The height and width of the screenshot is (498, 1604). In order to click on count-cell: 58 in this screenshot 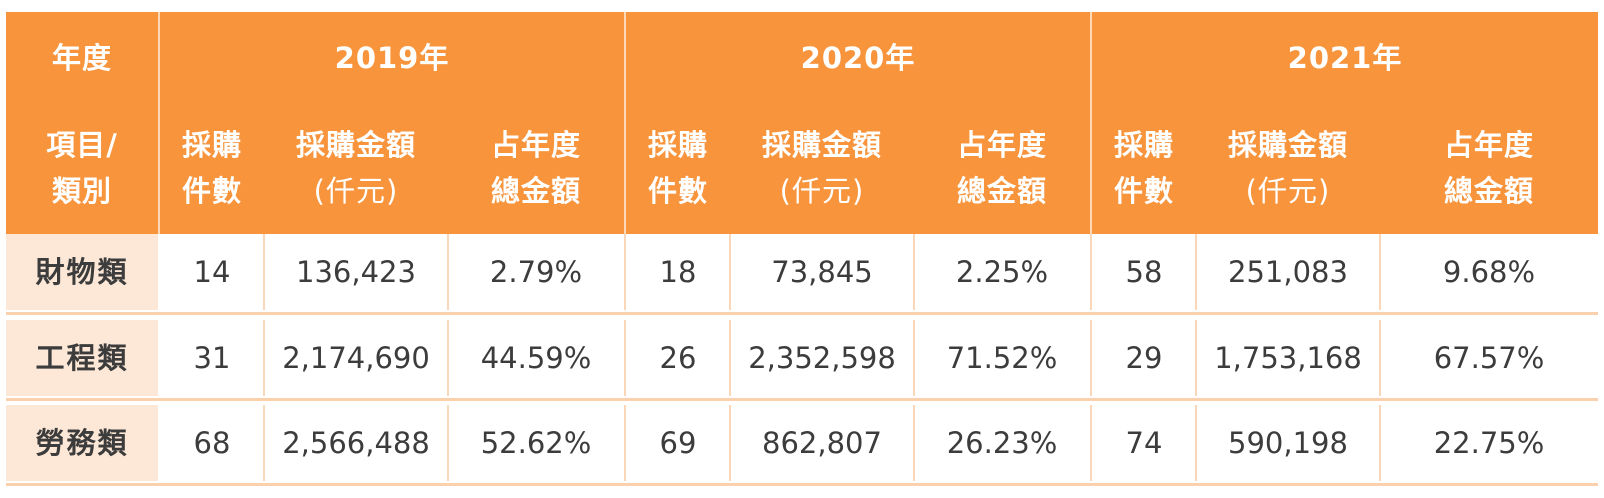, I will do `click(1144, 272)`.